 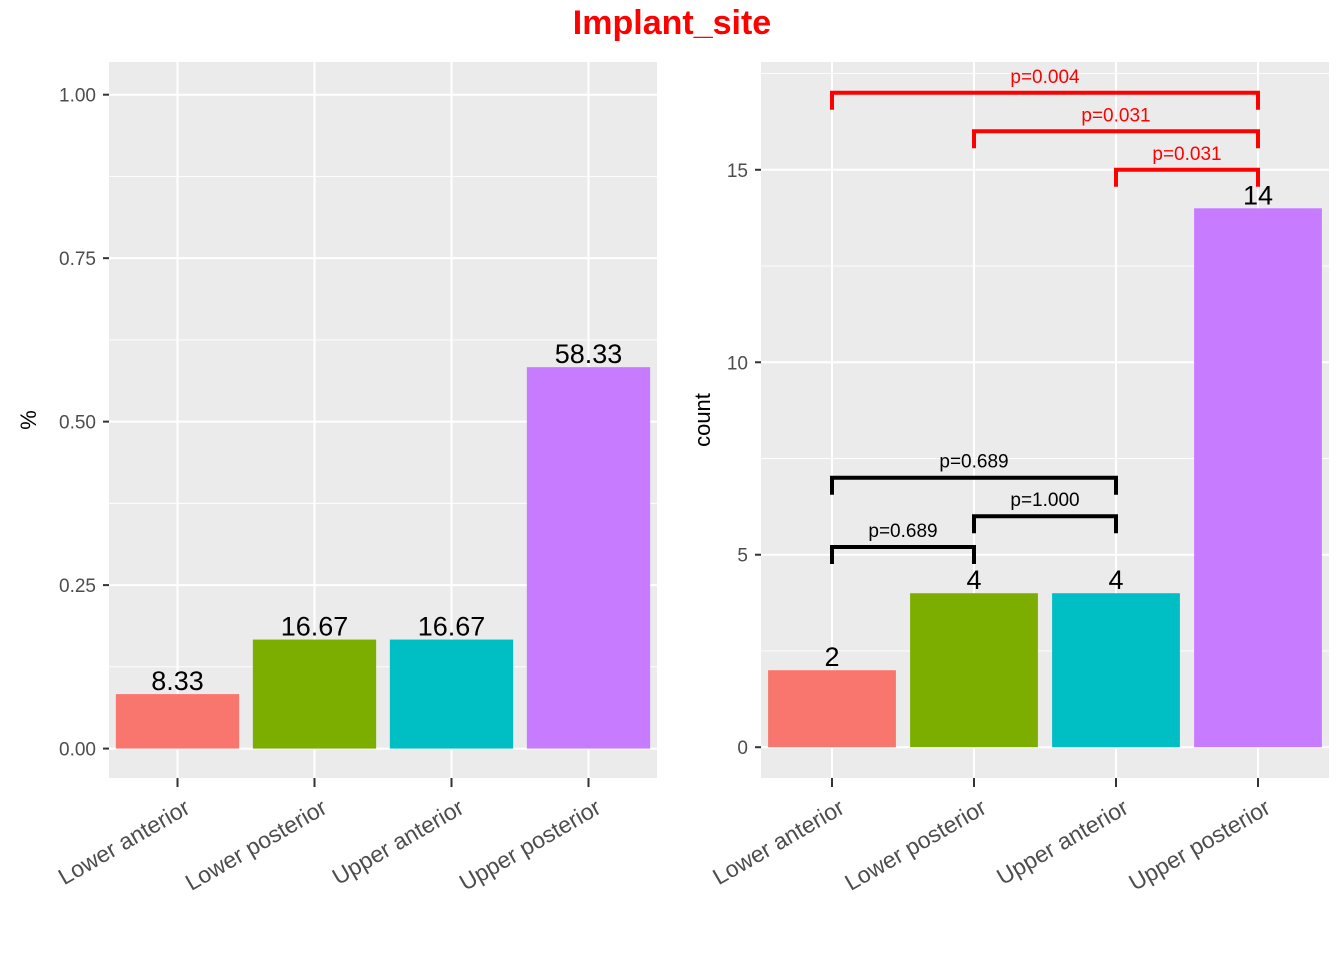 What do you see at coordinates (589, 354) in the screenshot?
I see `data-label: 58.33` at bounding box center [589, 354].